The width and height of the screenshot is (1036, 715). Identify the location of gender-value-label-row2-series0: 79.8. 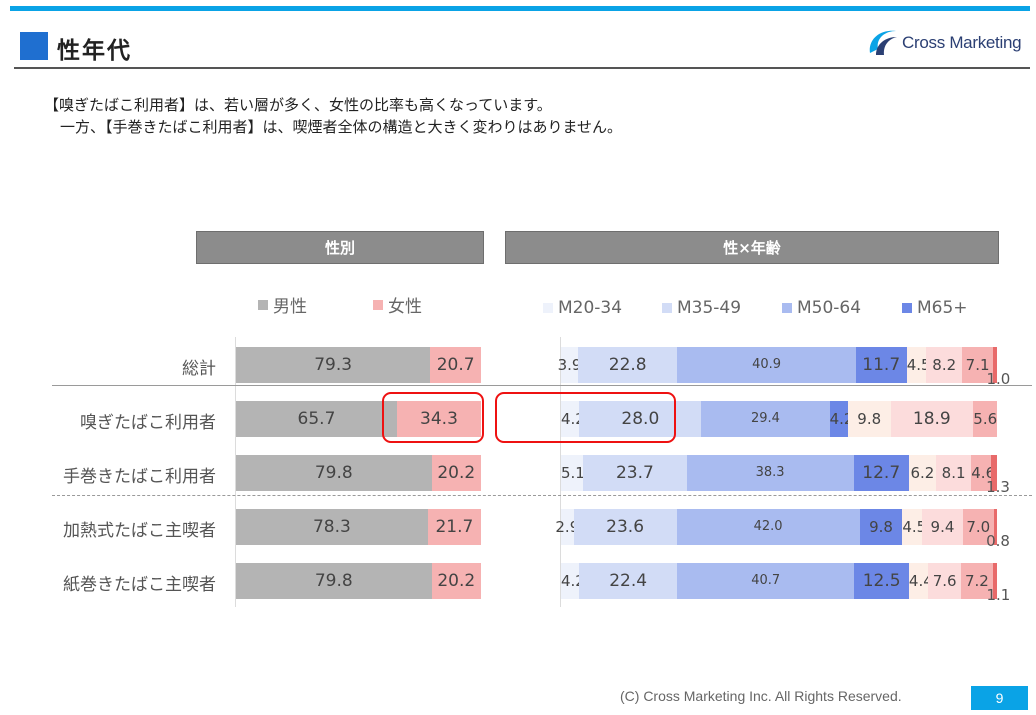
(333, 473).